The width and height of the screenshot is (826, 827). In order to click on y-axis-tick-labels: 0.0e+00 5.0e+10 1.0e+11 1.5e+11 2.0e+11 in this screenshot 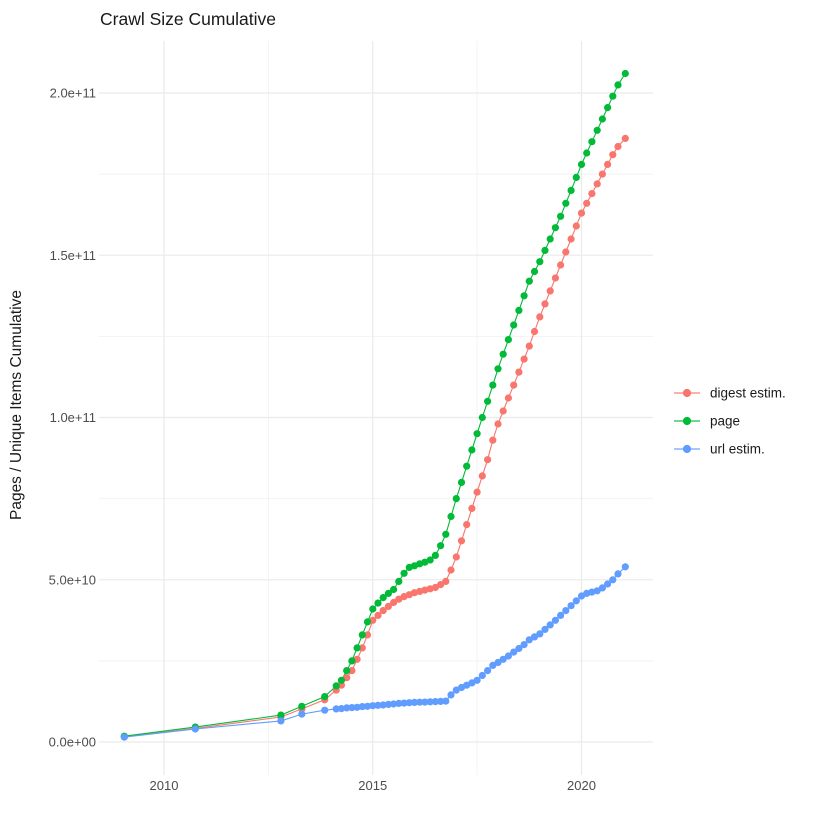, I will do `click(72, 418)`.